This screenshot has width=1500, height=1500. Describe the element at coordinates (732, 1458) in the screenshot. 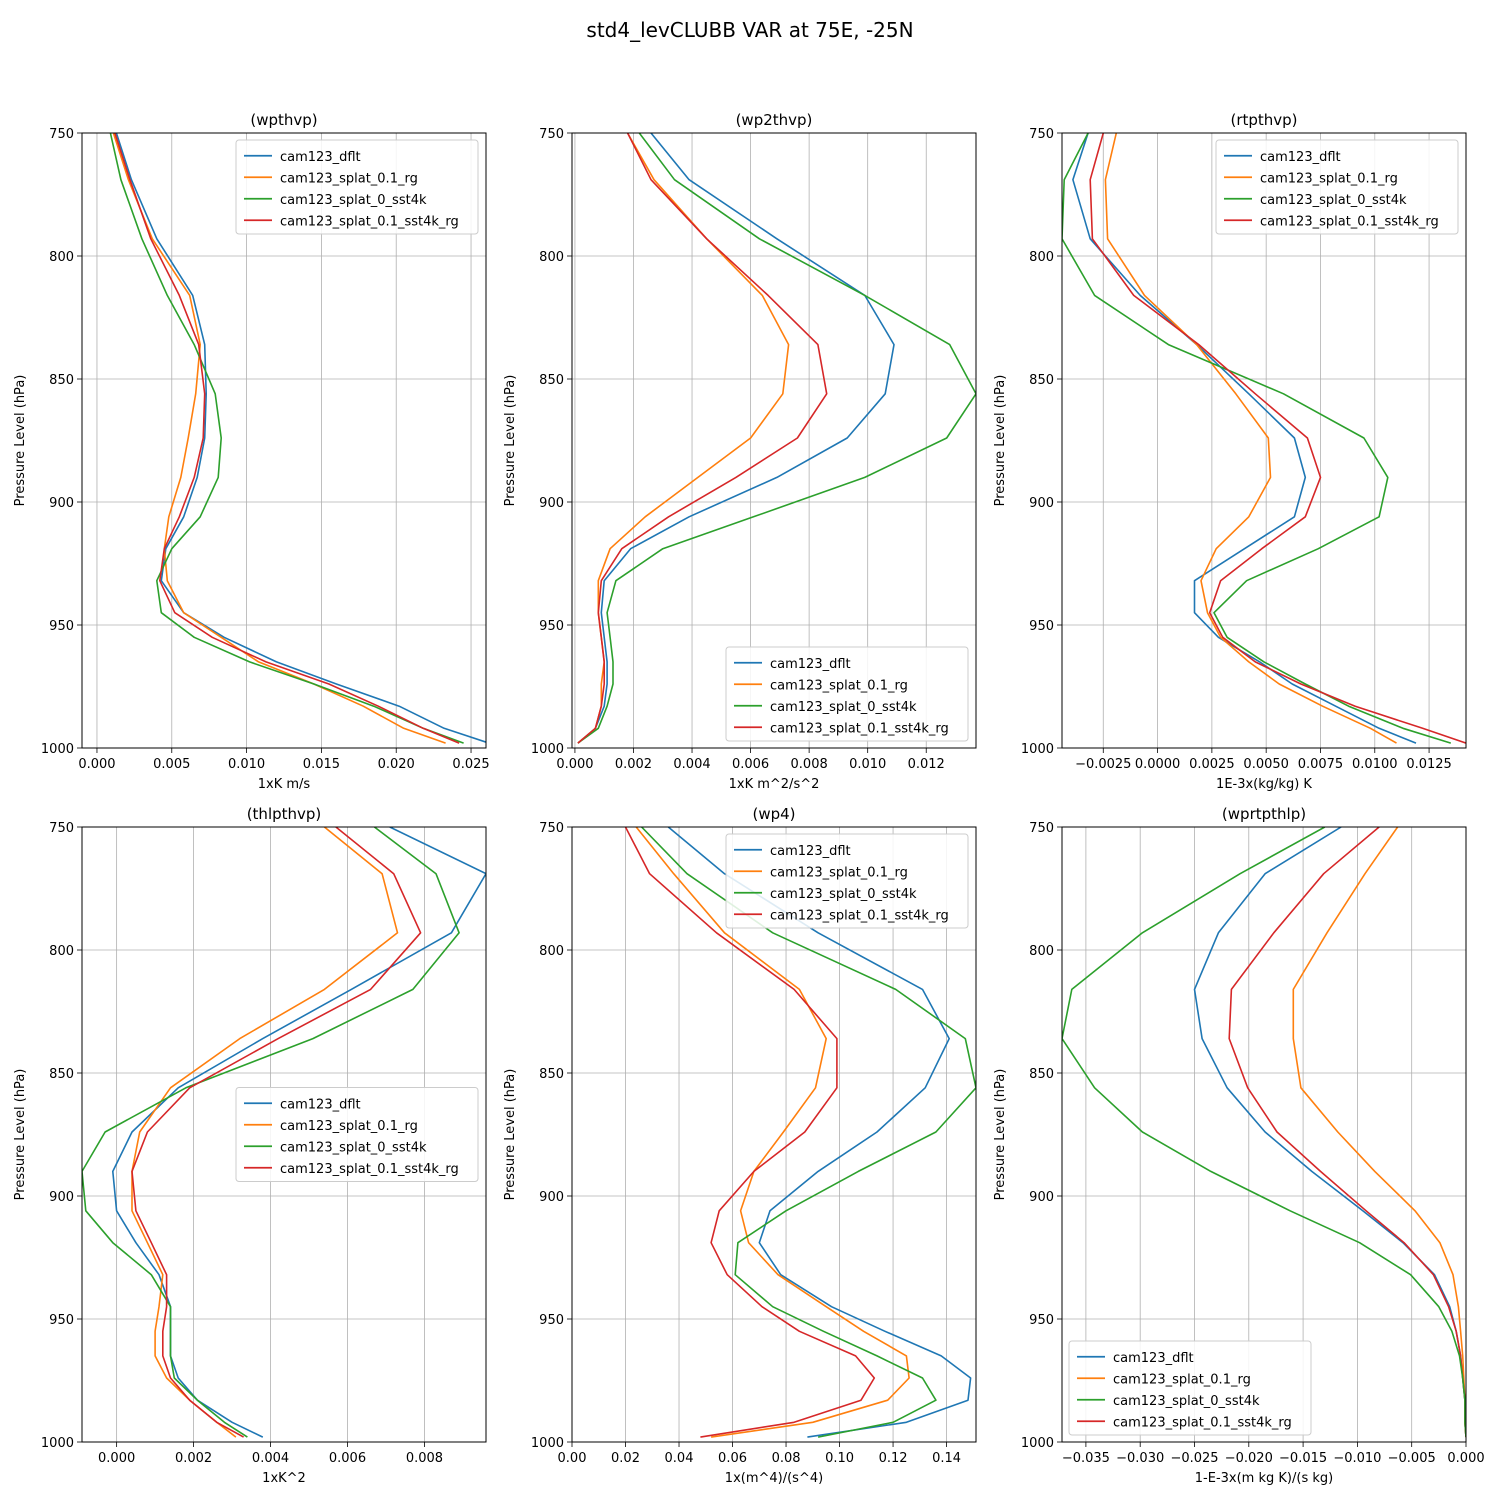

I see `x-tick-label: 0.06` at that location.